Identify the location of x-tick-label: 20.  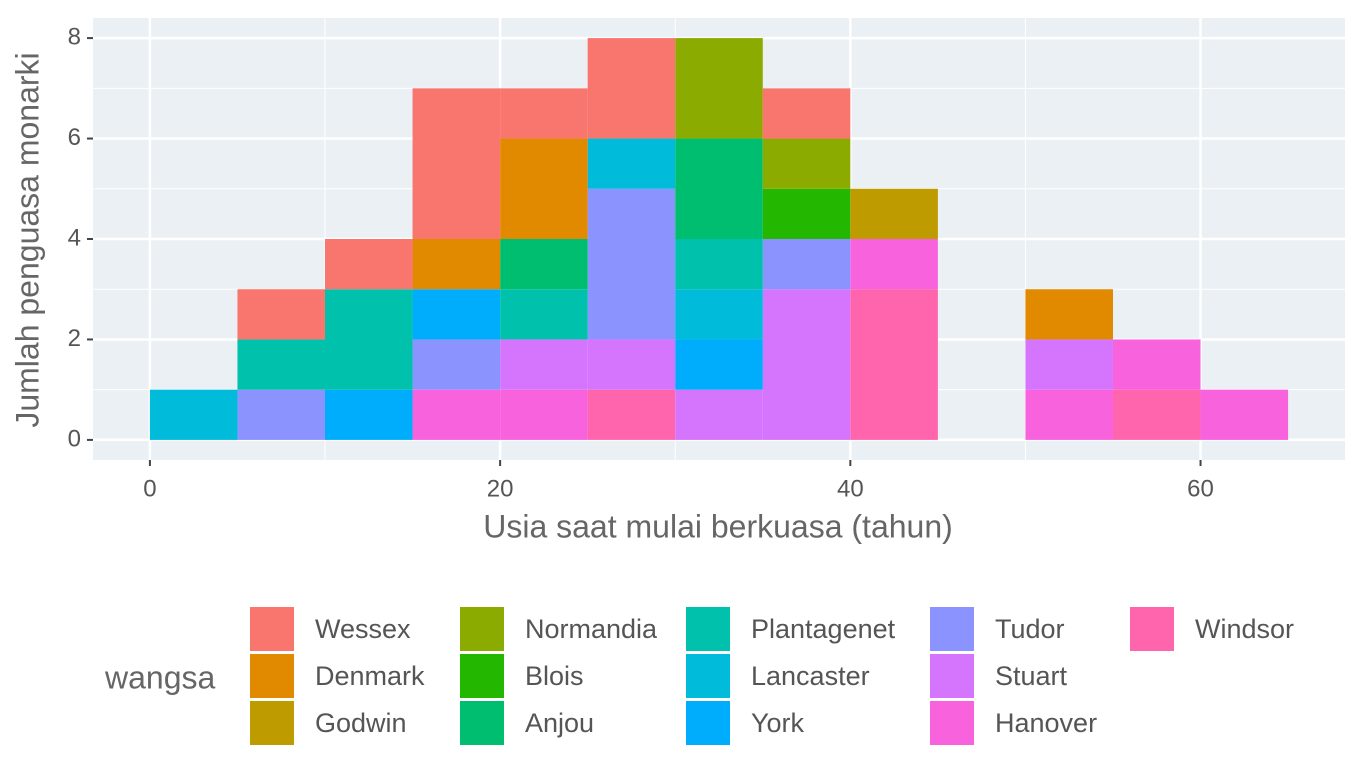
(500, 488).